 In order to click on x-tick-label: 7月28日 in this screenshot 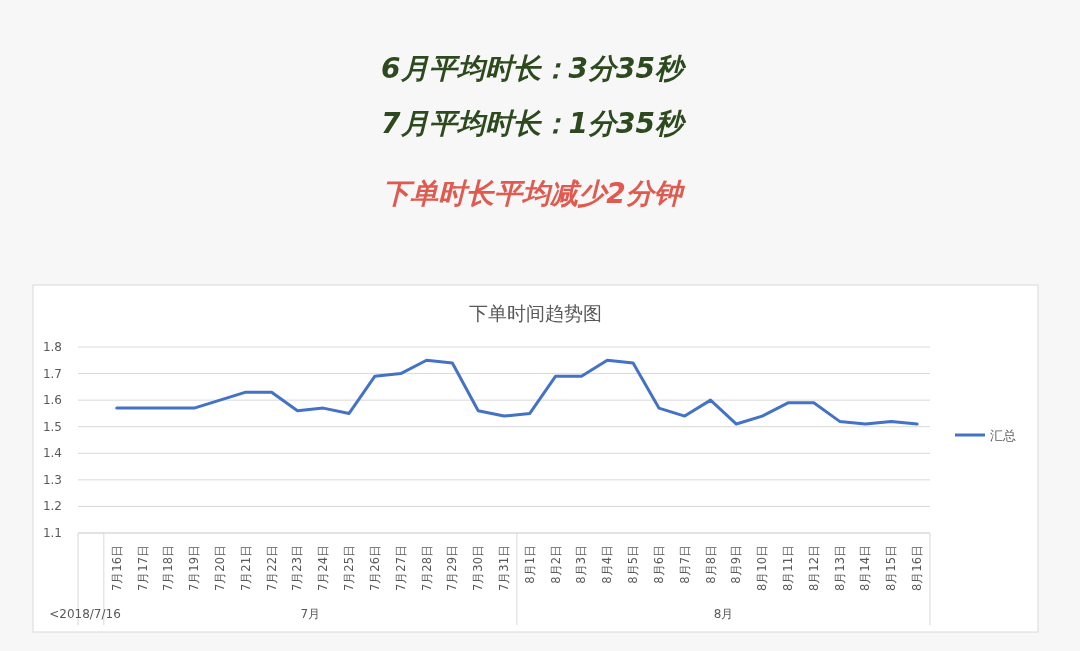, I will do `click(426, 568)`.